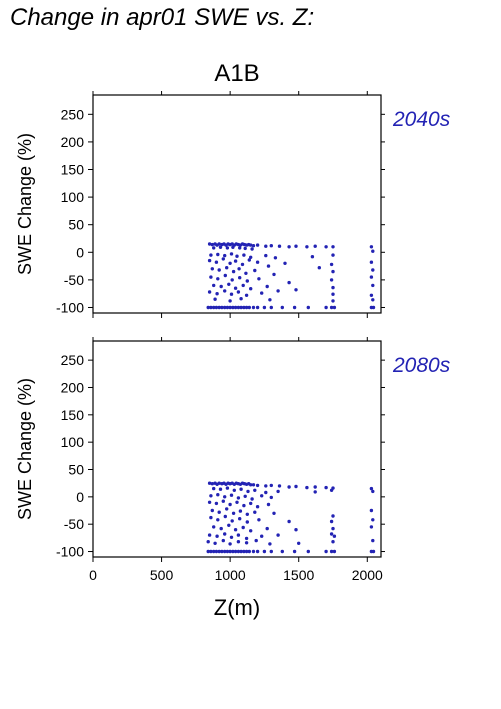 The height and width of the screenshot is (709, 501). What do you see at coordinates (73, 197) in the screenshot?
I see `y-tick-label: 100` at bounding box center [73, 197].